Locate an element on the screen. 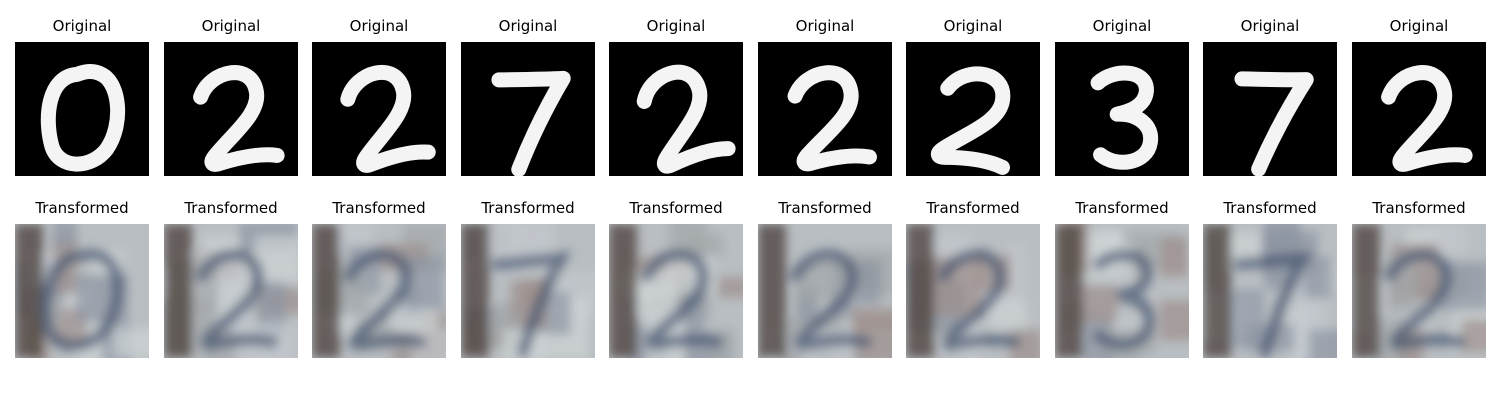 The width and height of the screenshot is (1500, 400). image-background is located at coordinates (82, 109).